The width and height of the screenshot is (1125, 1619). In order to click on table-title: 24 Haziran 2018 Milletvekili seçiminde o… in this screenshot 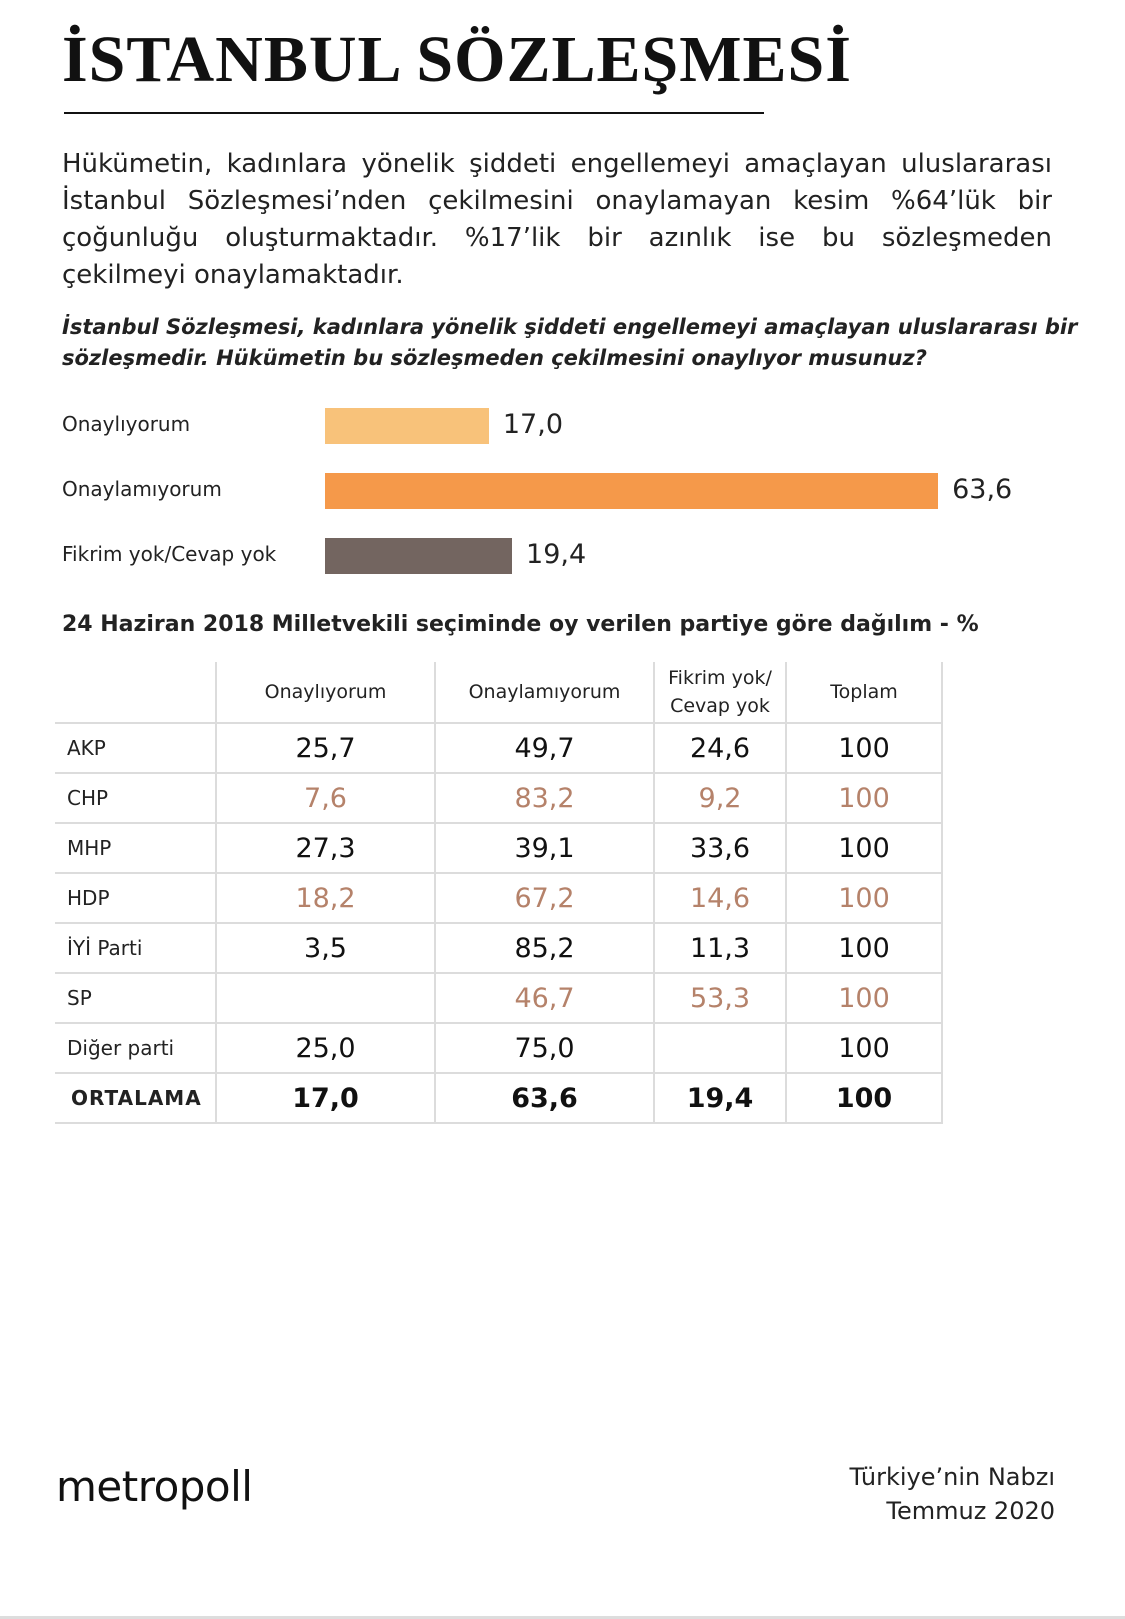, I will do `click(520, 624)`.